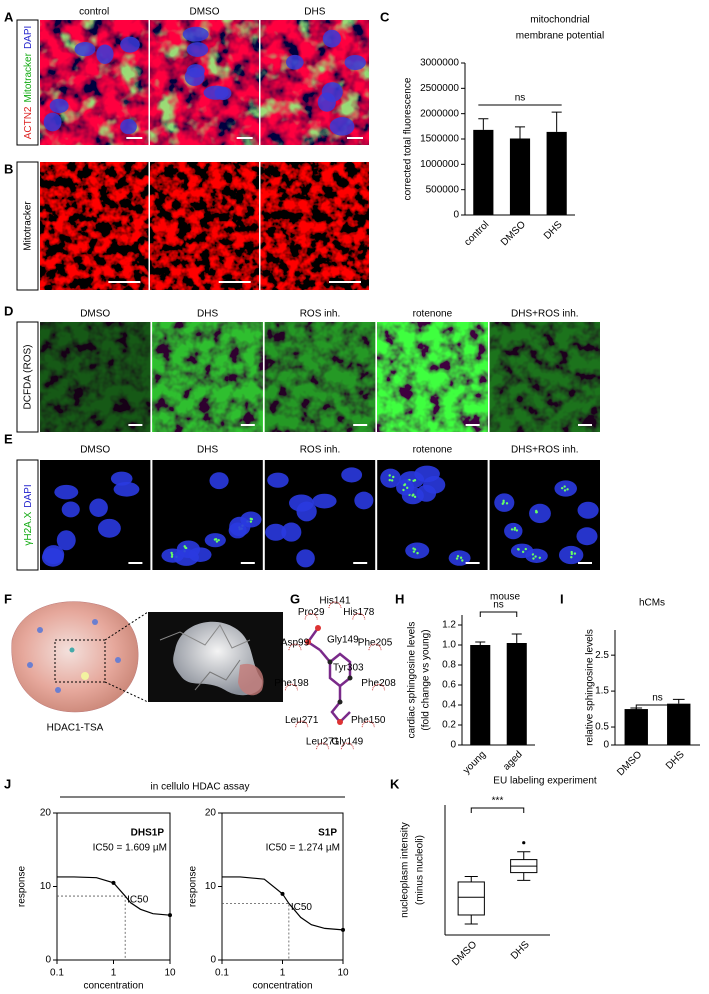 The image size is (709, 994). I want to click on column-label: rotenone, so click(433, 314).